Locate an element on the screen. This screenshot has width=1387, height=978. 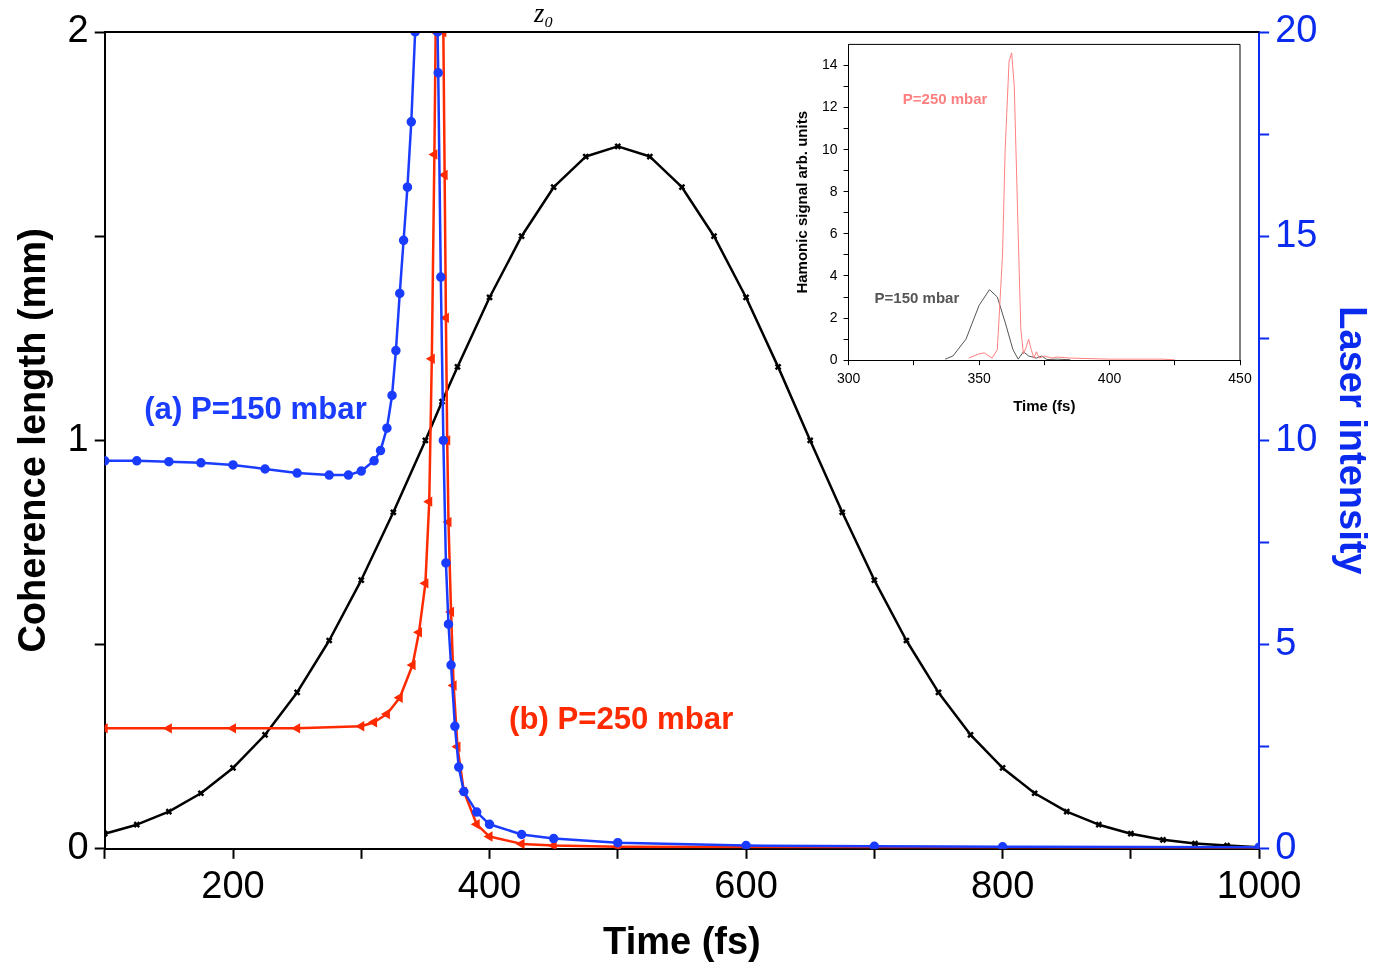
y-tick-label: 10 is located at coordinates (829, 148).